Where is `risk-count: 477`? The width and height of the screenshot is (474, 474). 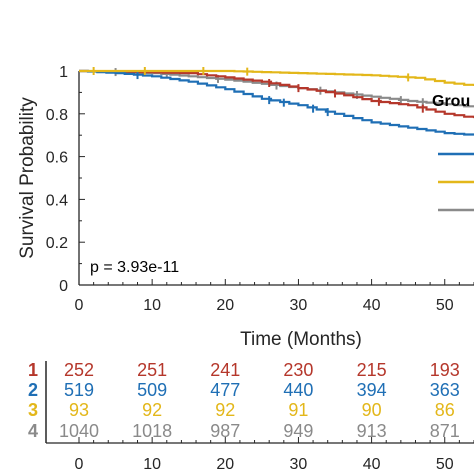
risk-count: 477 is located at coordinates (225, 390).